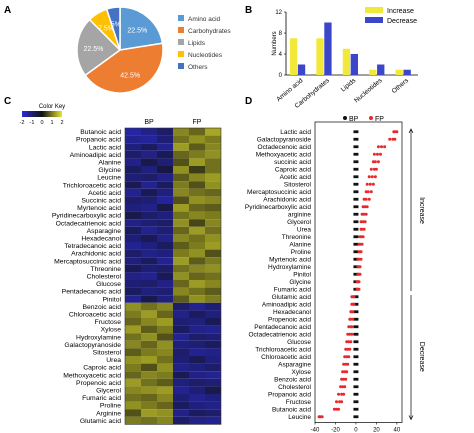 The image size is (474, 433). I want to click on row-label: Glycine, so click(300, 282).